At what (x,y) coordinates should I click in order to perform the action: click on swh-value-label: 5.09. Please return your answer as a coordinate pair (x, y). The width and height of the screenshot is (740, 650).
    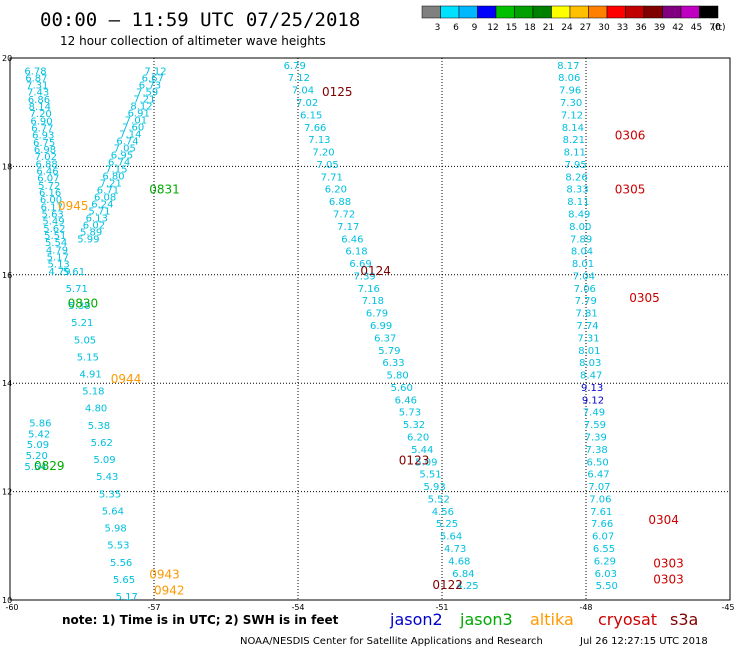
    Looking at the image, I should click on (426, 462).